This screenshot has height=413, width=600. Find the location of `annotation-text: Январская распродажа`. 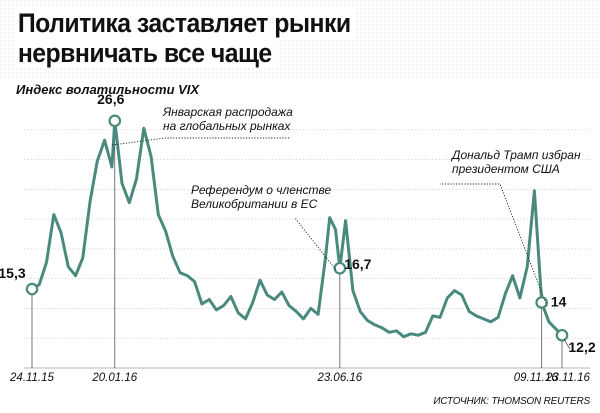

annotation-text: Январская распродажа is located at coordinates (227, 112).